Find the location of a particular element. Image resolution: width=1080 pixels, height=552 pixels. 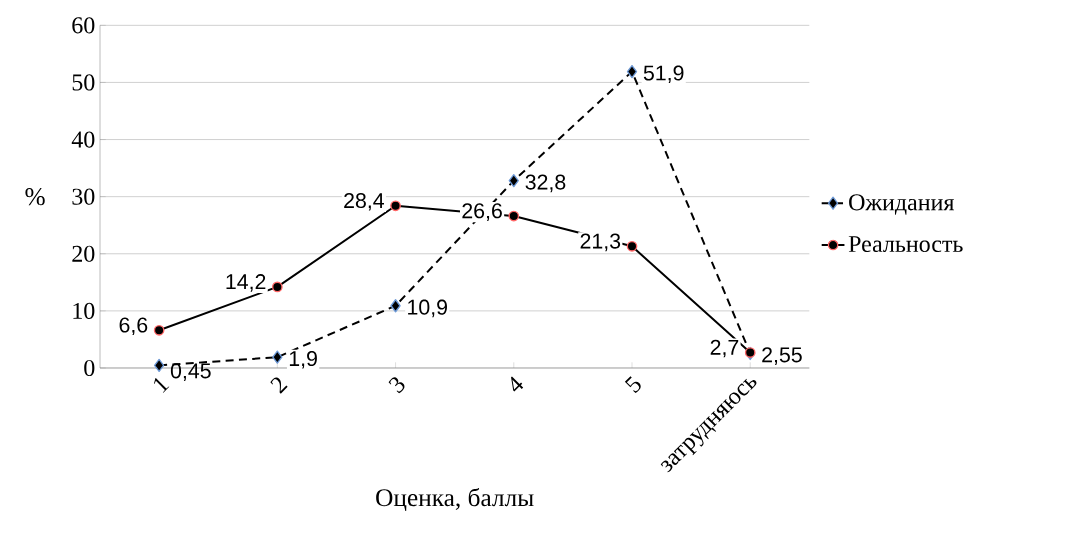

y-tick-label: 30 is located at coordinates (83, 196).